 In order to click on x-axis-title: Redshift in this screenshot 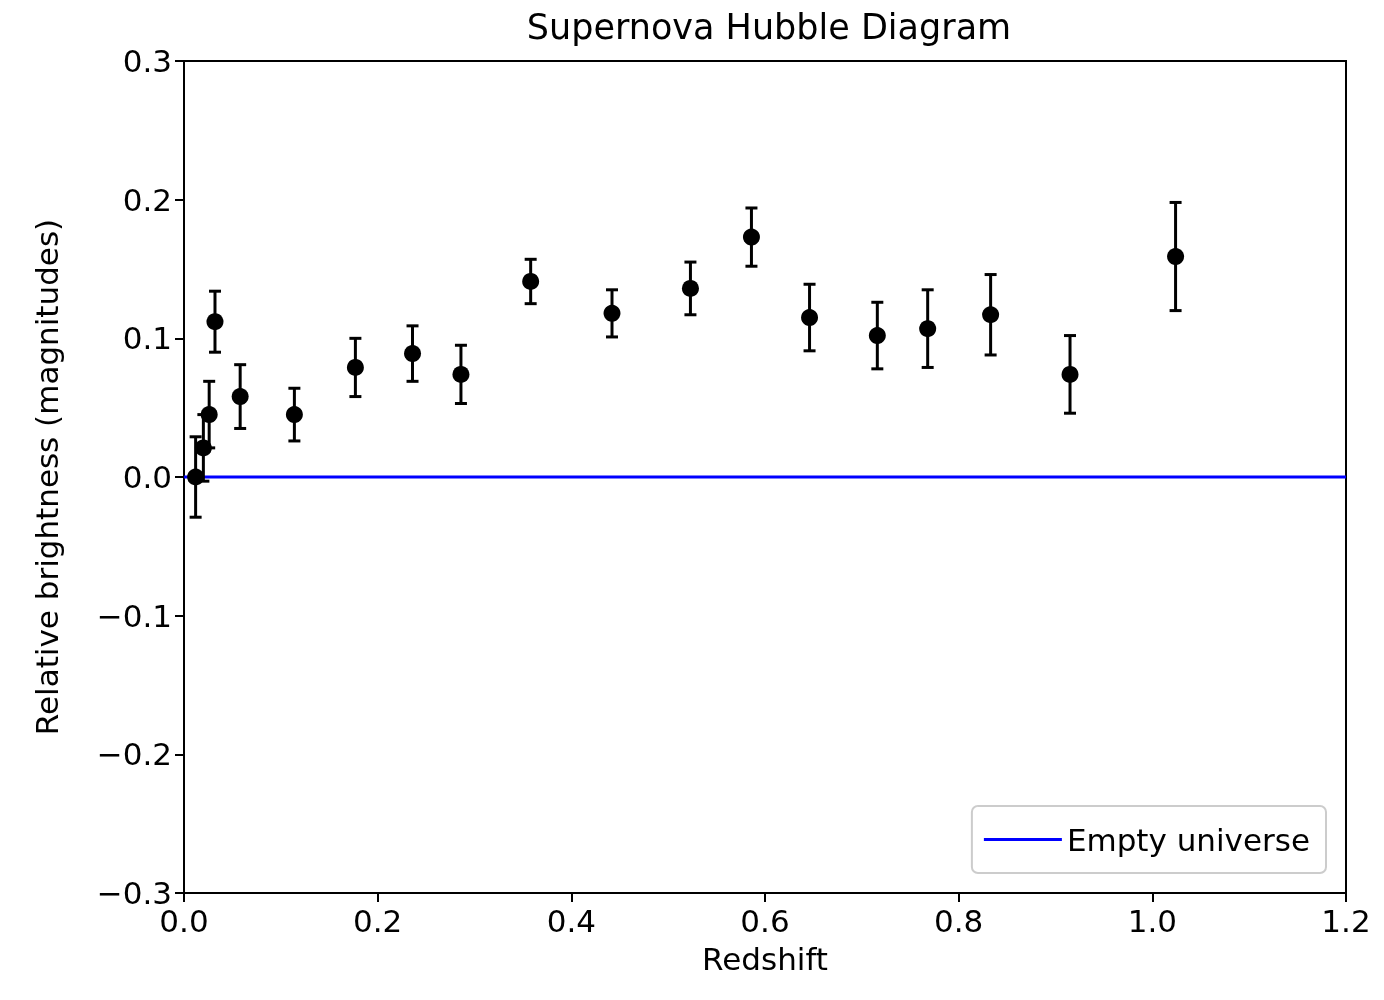, I will do `click(765, 958)`.